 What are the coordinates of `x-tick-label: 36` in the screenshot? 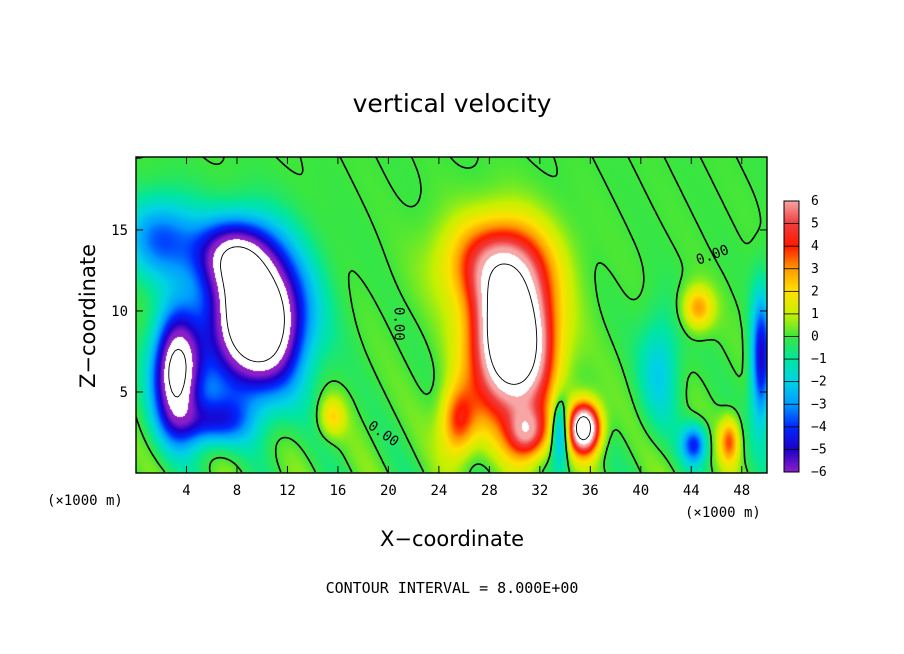 It's located at (590, 491).